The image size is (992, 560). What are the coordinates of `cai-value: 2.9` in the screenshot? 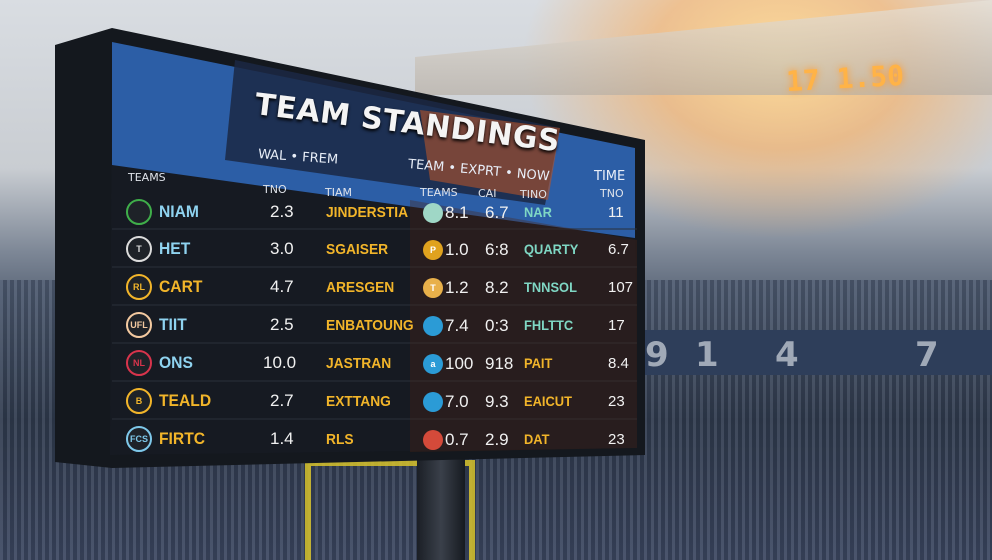 It's located at (497, 439).